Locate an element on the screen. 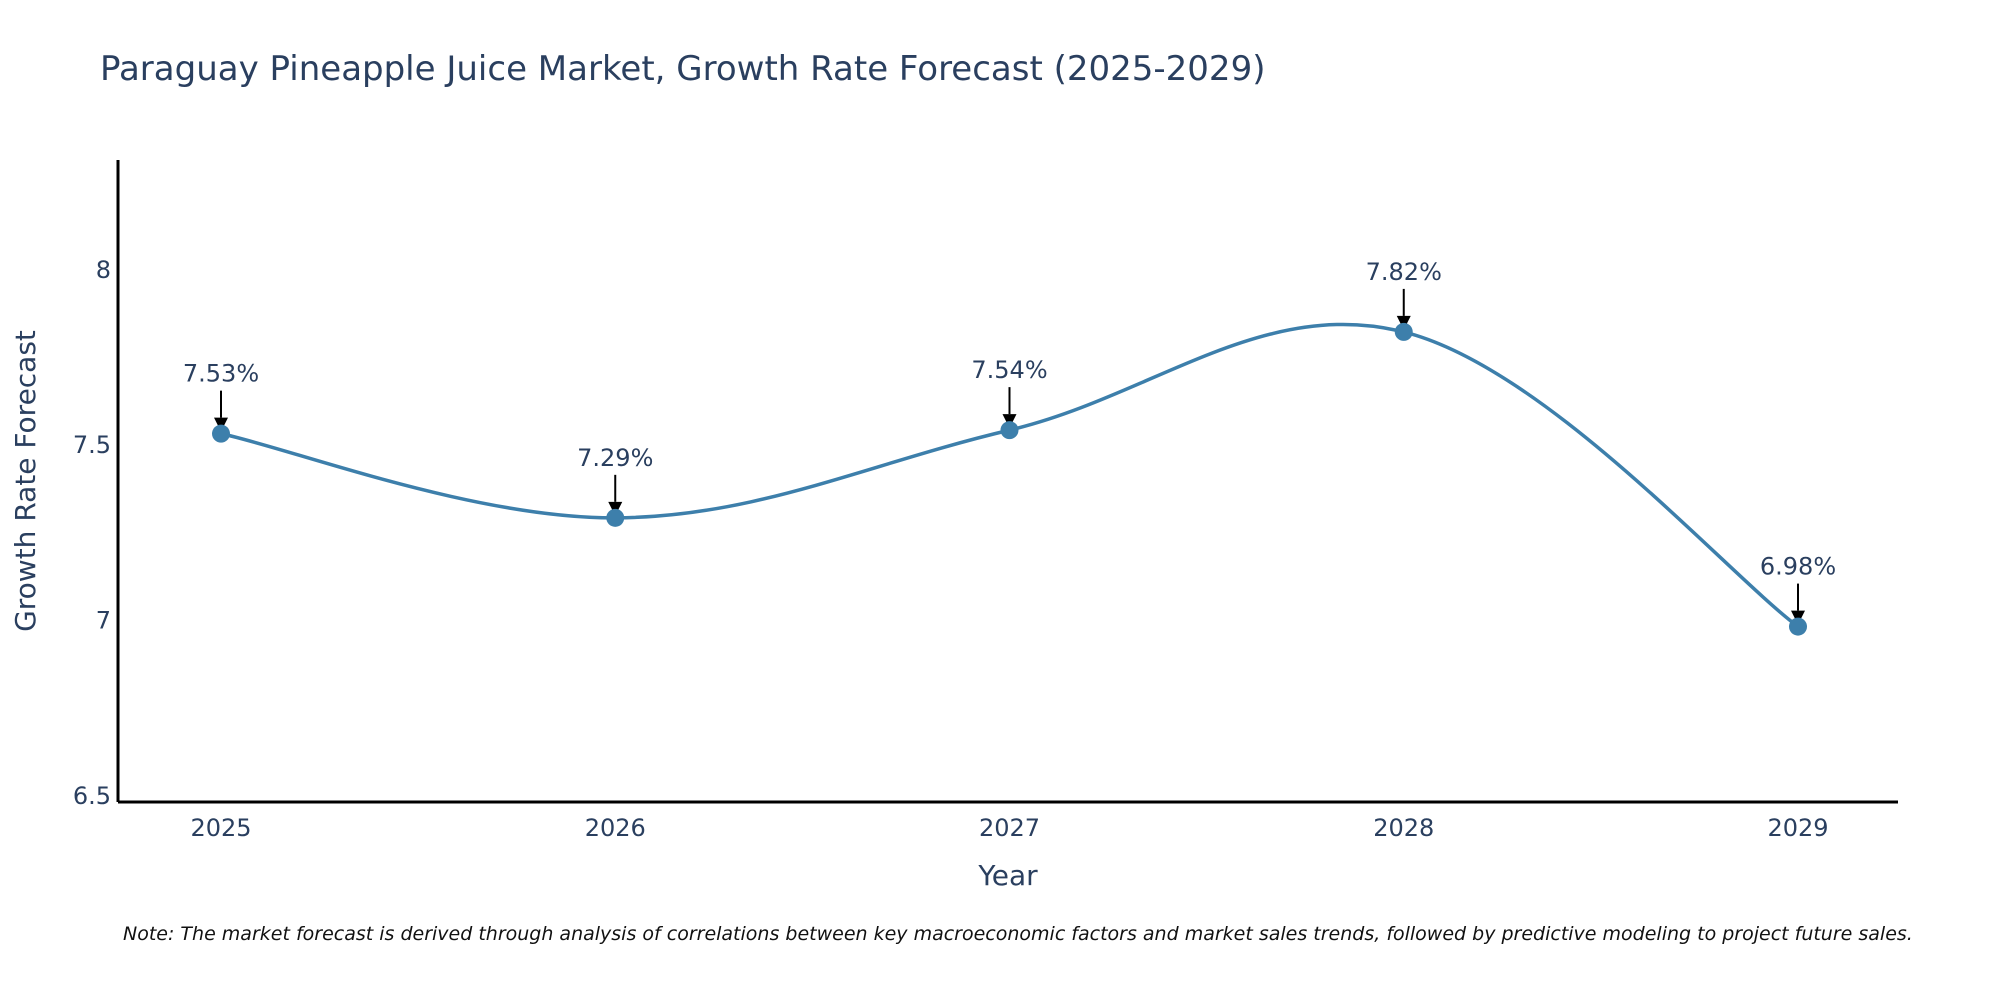 This screenshot has width=2000, height=1000. y-axis-ticks: 6.5 7 7.5 8 is located at coordinates (92, 533).